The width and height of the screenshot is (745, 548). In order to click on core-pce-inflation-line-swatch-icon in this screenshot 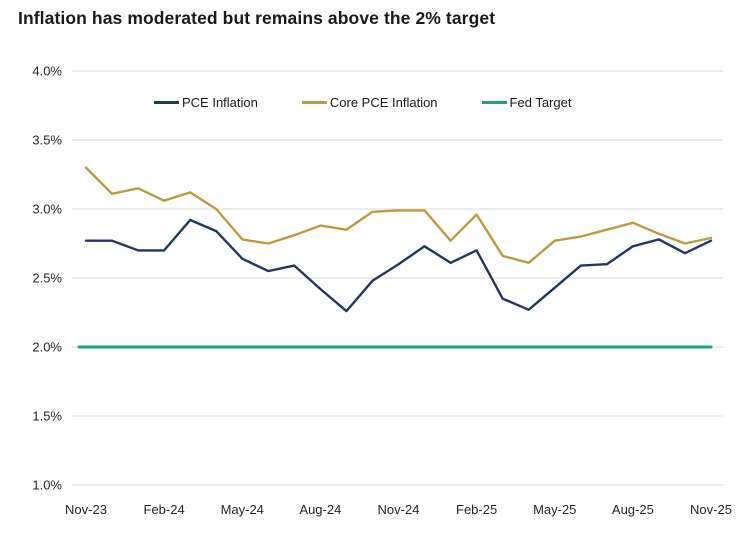, I will do `click(314, 102)`.